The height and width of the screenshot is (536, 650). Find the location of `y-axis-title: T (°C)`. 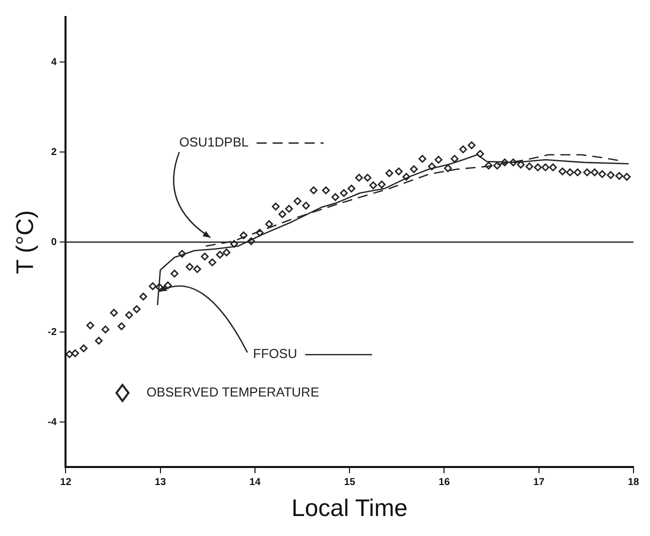

y-axis-title: T (°C) is located at coordinates (26, 242).